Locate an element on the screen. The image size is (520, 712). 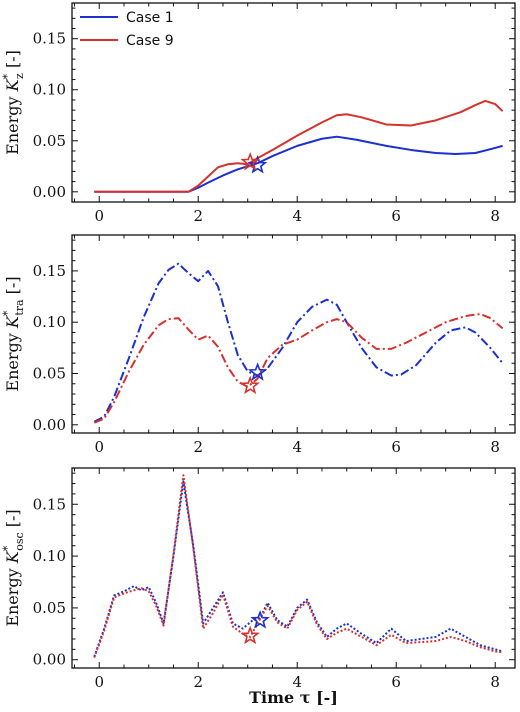
x-axis-label: Time τ [-] is located at coordinates (293, 697).